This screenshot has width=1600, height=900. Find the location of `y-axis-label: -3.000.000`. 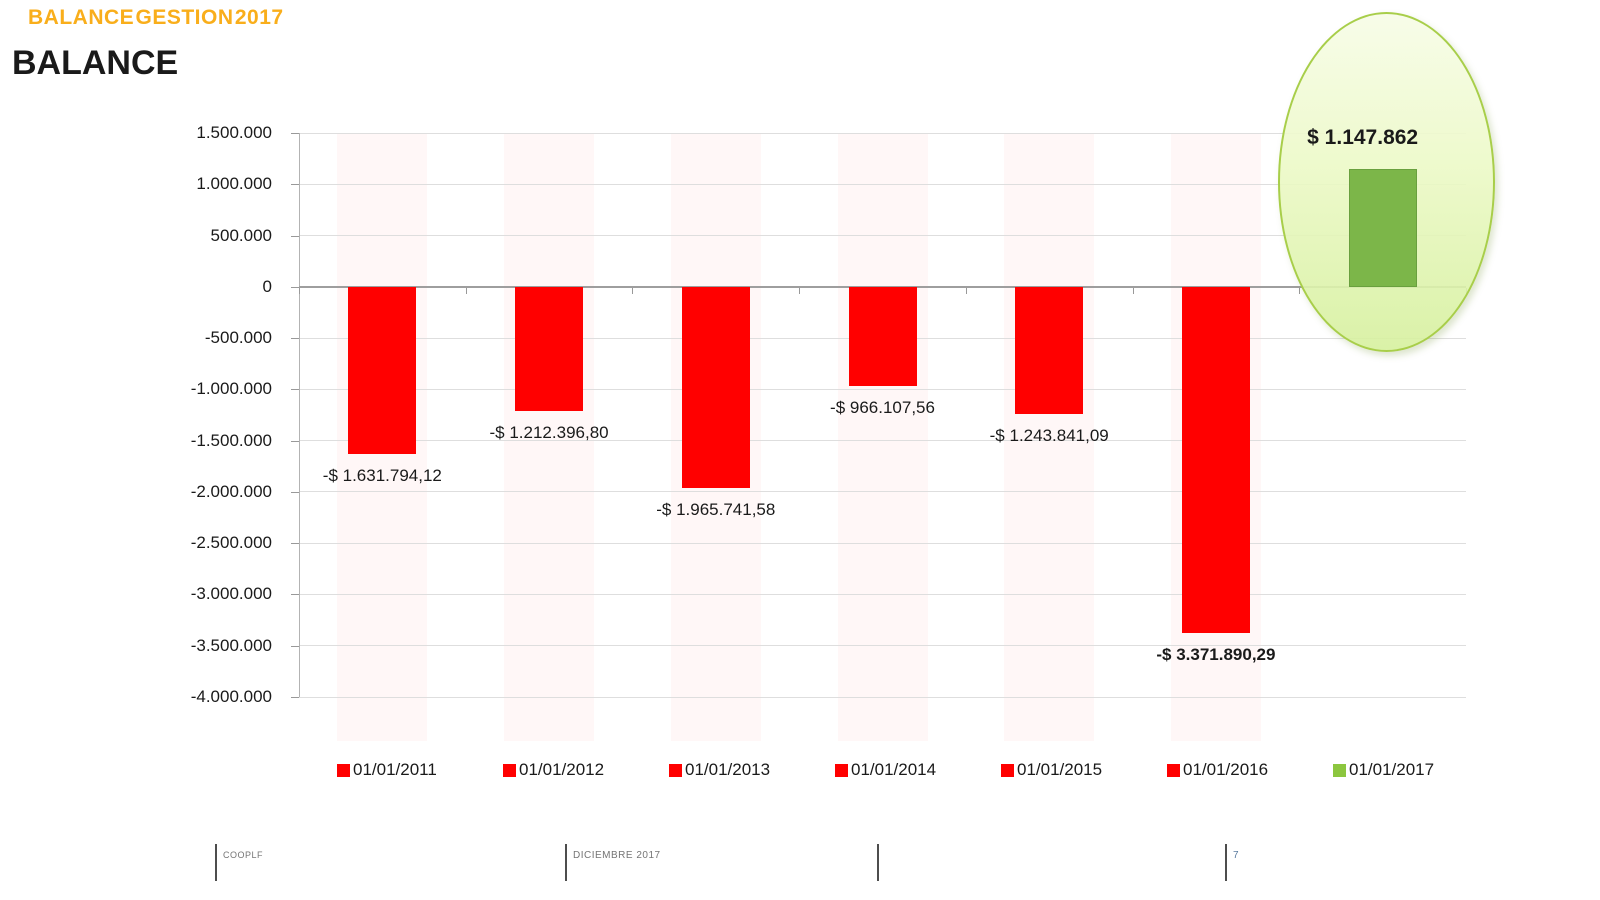

y-axis-label: -3.000.000 is located at coordinates (231, 594).